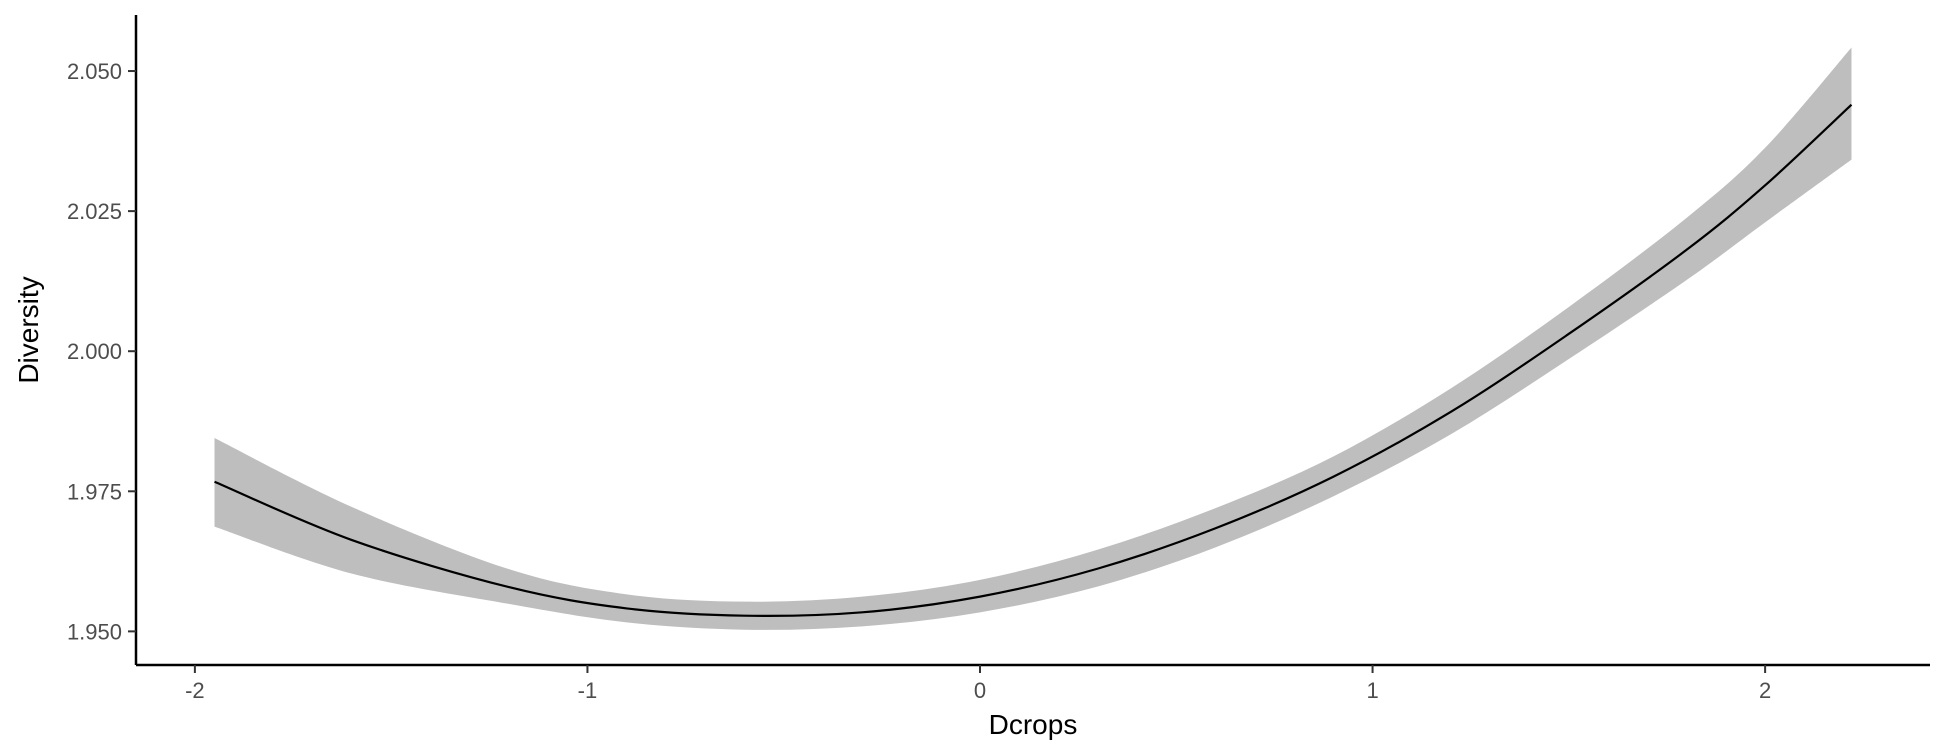 The image size is (1944, 756). Describe the element at coordinates (1765, 690) in the screenshot. I see `x-tick-label: 2` at that location.